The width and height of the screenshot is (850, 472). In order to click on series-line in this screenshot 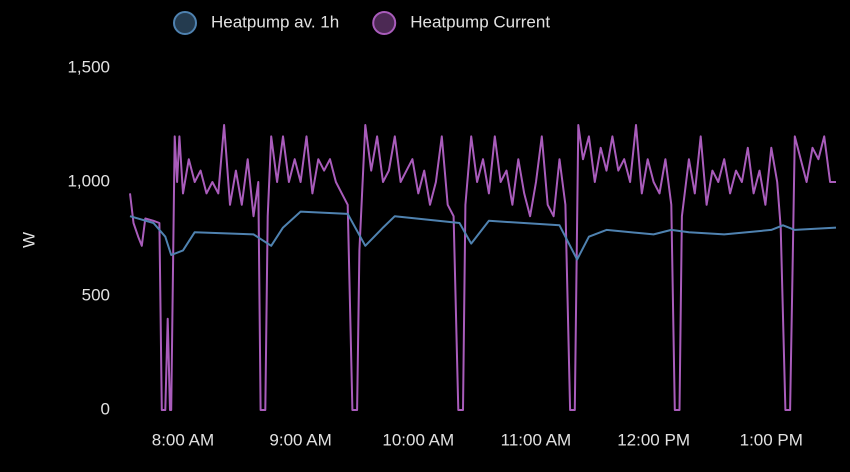, I will do `click(483, 235)`.